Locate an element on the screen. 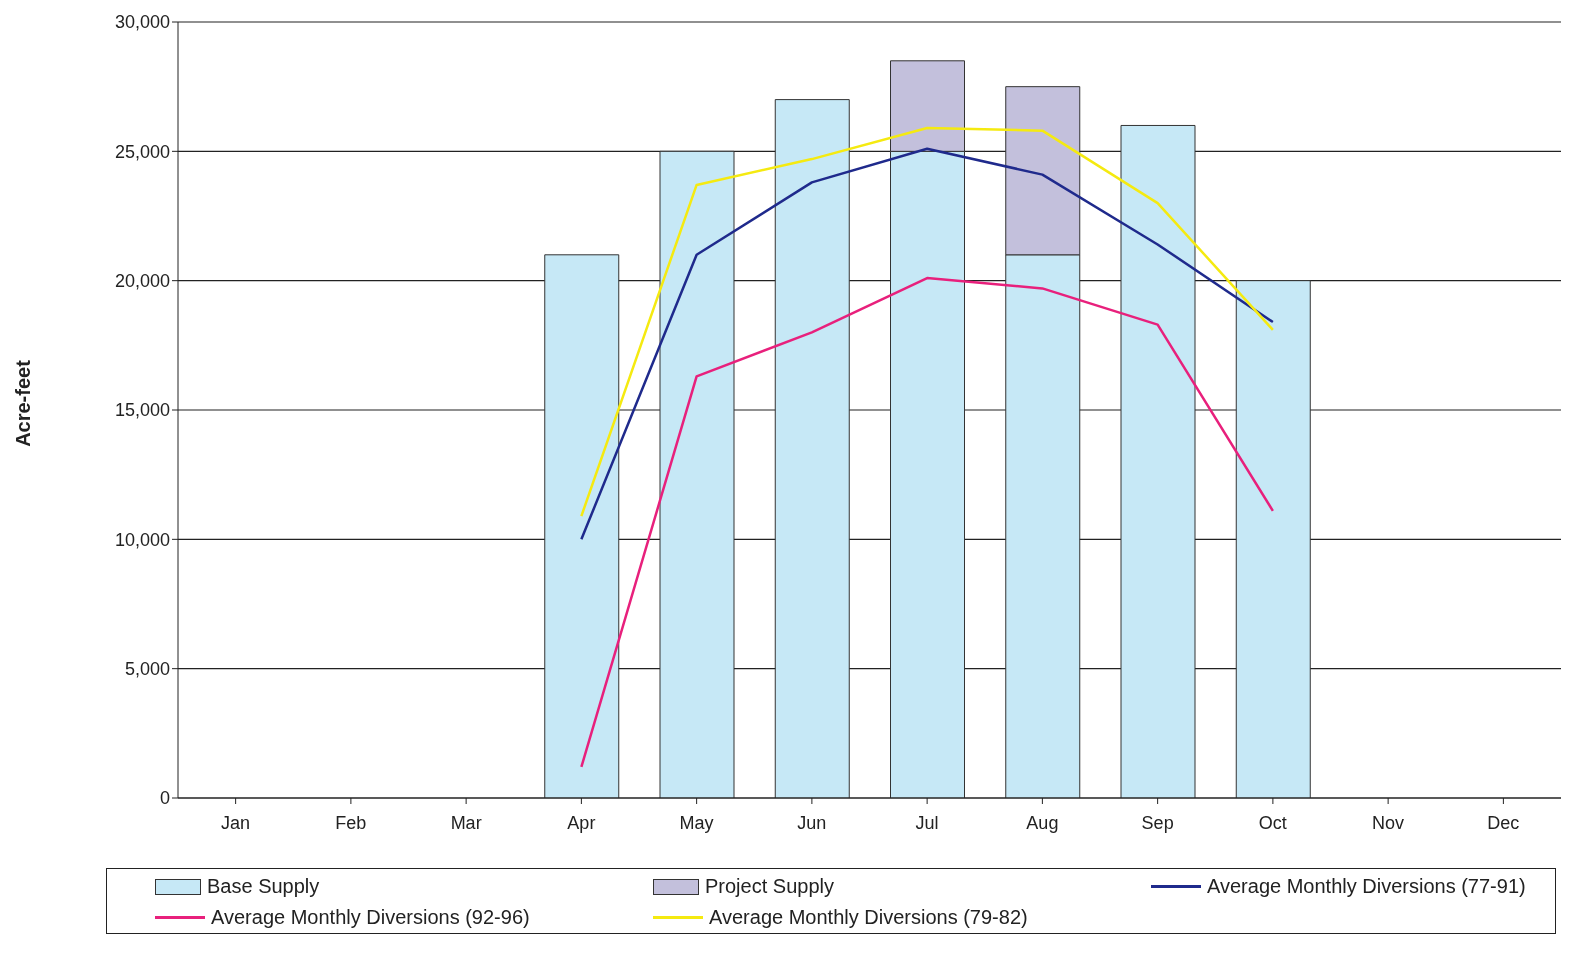 This screenshot has width=1569, height=973. x-tick-label: Oct is located at coordinates (1272, 822).